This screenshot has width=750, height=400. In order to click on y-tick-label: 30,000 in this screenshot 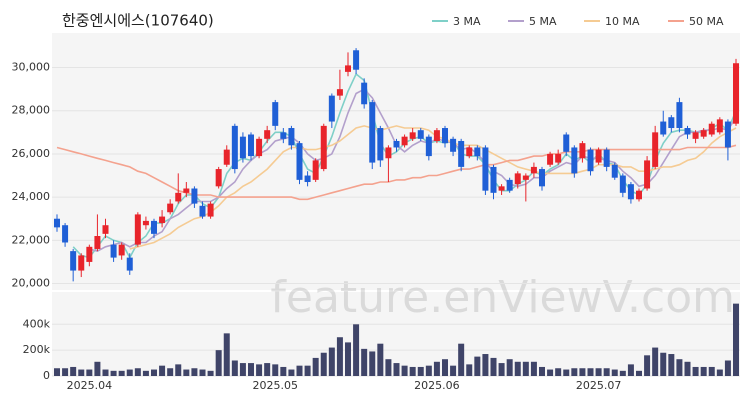, I will do `click(31, 67)`.